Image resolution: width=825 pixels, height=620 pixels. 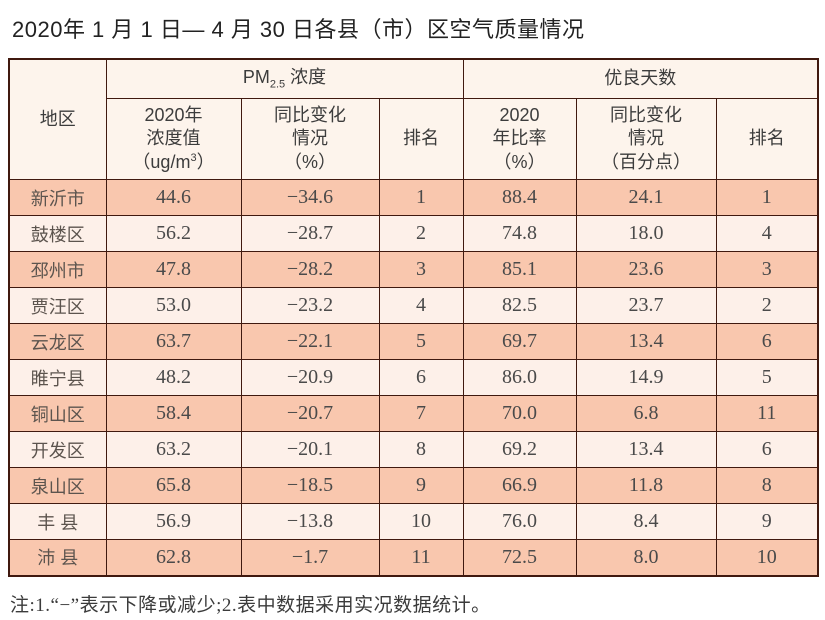 I want to click on cell-region: 邳州市, so click(x=57, y=269).